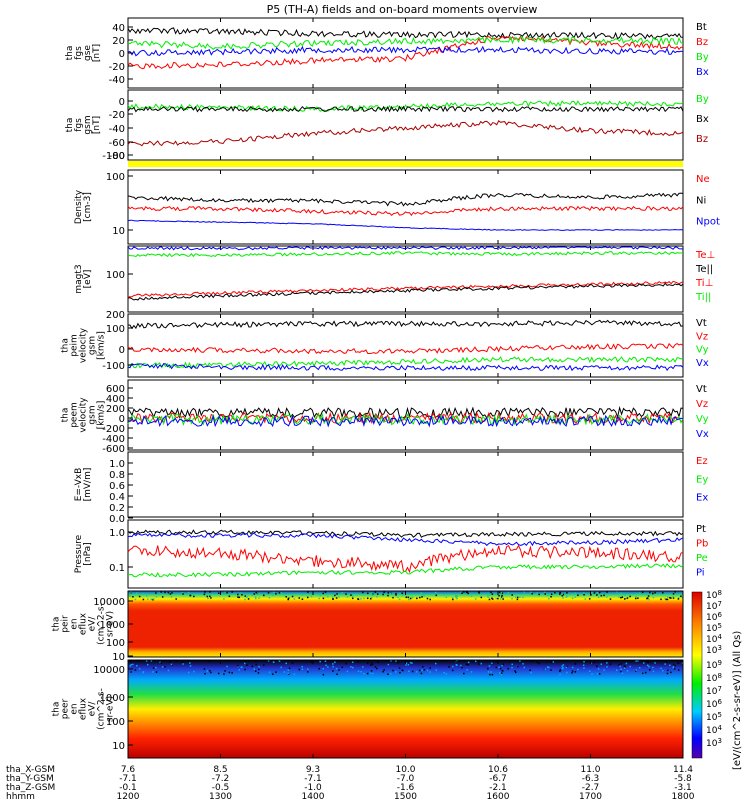 This screenshot has height=800, width=750. Describe the element at coordinates (66, 624) in the screenshot. I see `y-axis-label: peir` at that location.